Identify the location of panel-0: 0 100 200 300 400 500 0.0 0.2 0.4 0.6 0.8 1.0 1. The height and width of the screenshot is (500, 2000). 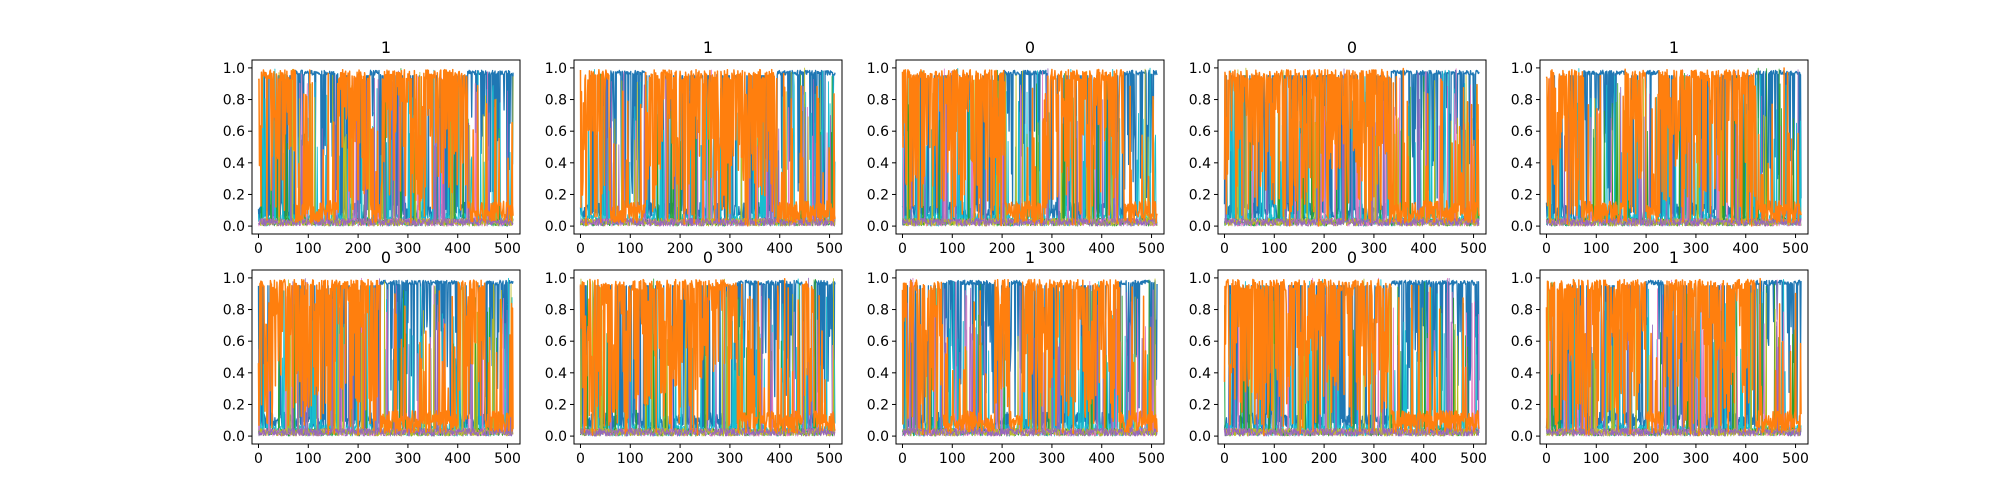
(372, 147).